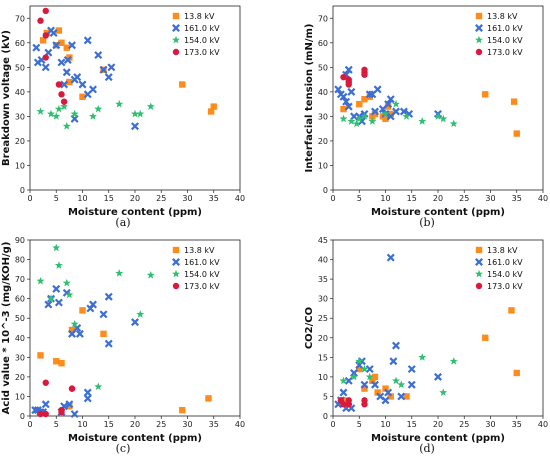 The width and height of the screenshot is (550, 461). What do you see at coordinates (309, 98) in the screenshot?
I see `y-axis-label: Interfacial tension (mN/m)` at bounding box center [309, 98].